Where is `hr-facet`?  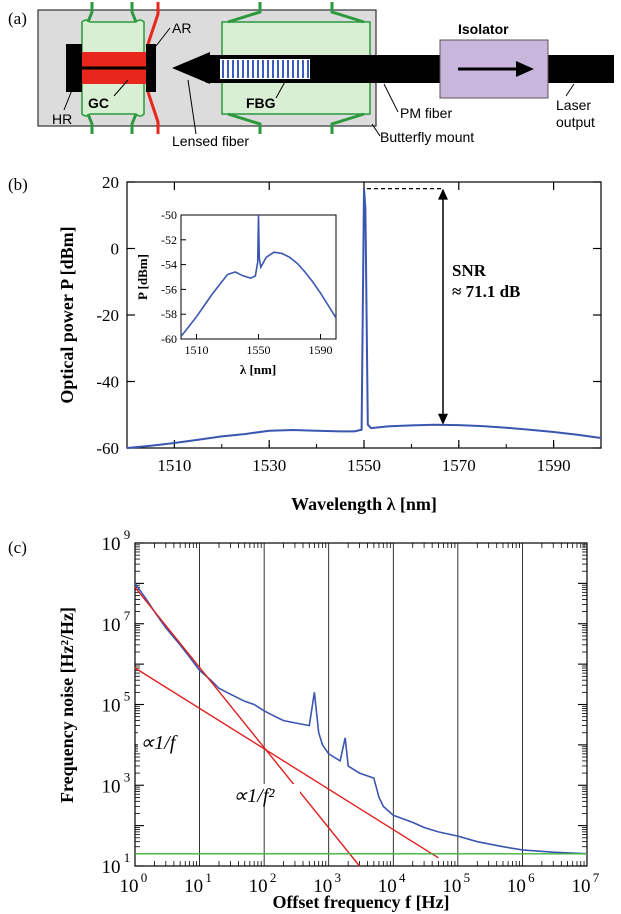
hr-facet is located at coordinates (74, 68).